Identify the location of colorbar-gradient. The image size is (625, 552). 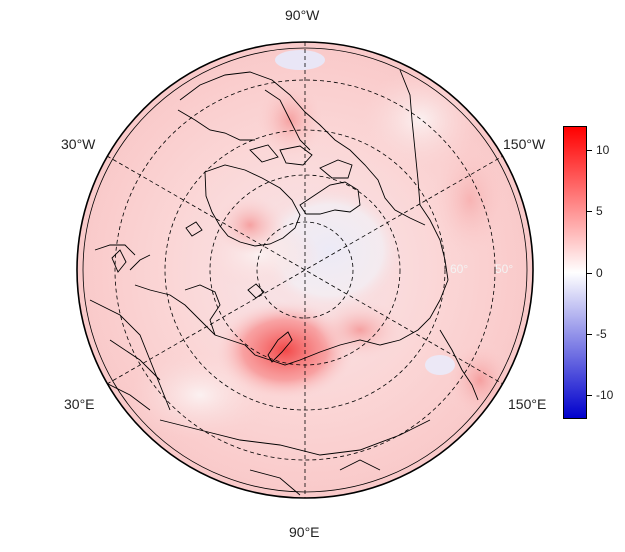
(575, 272).